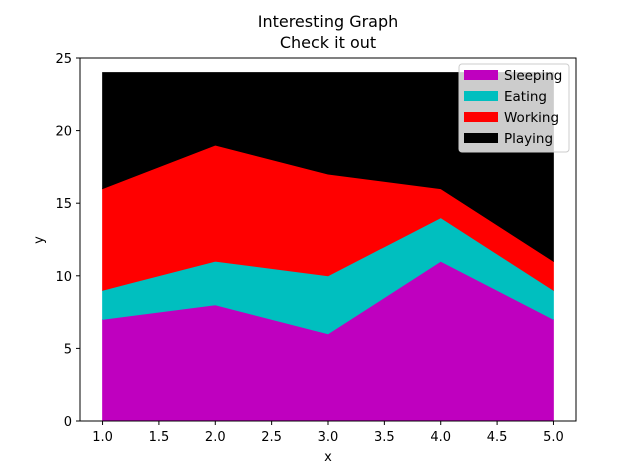  Describe the element at coordinates (102, 437) in the screenshot. I see `x-tick-label: 1.0` at that location.